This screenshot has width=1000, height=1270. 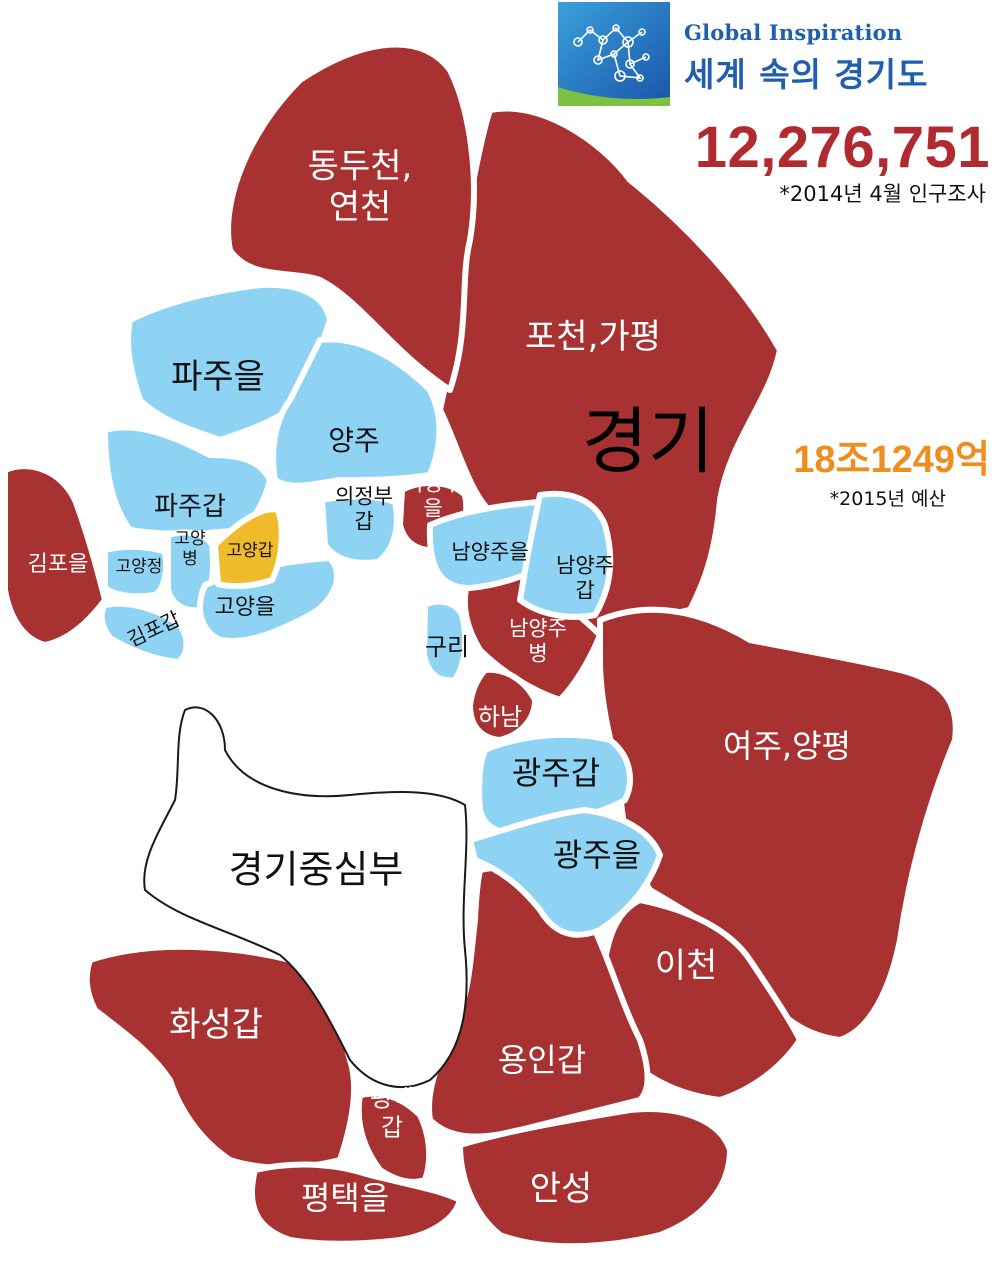 What do you see at coordinates (542, 1060) in the screenshot?
I see `district-yongin-gap-label: 용인갑` at bounding box center [542, 1060].